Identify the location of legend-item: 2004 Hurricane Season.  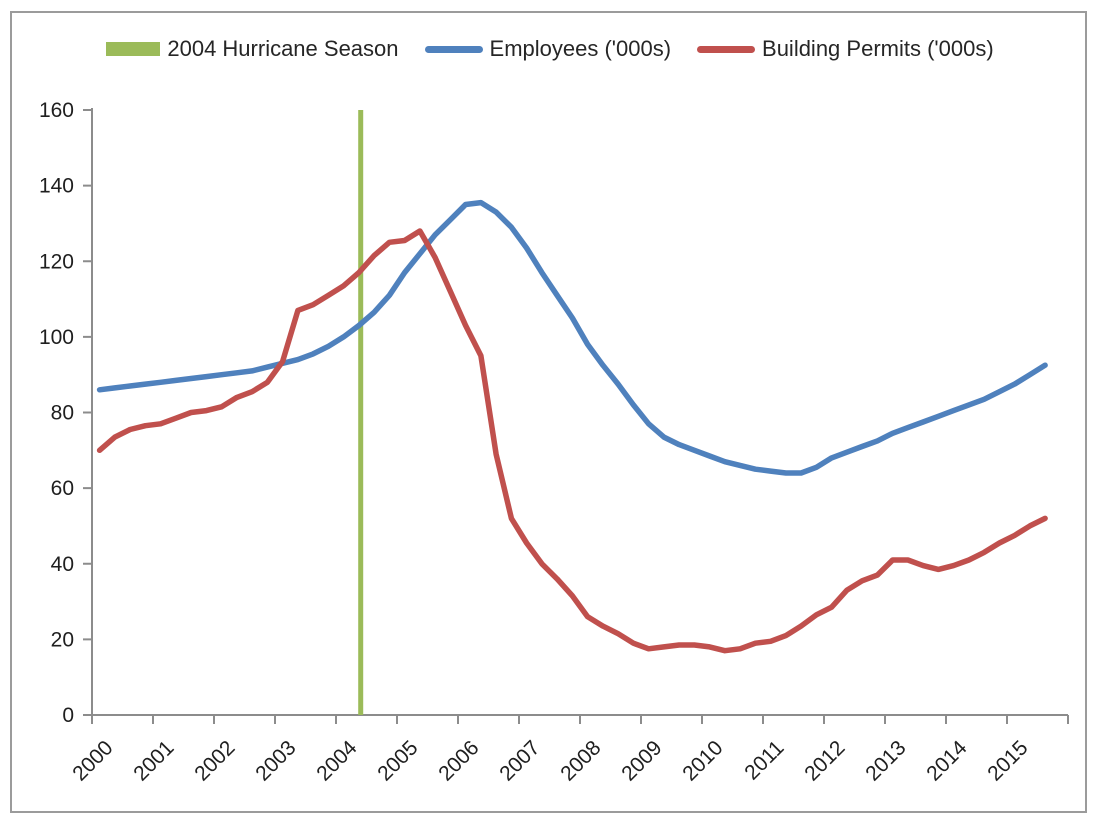
(252, 49).